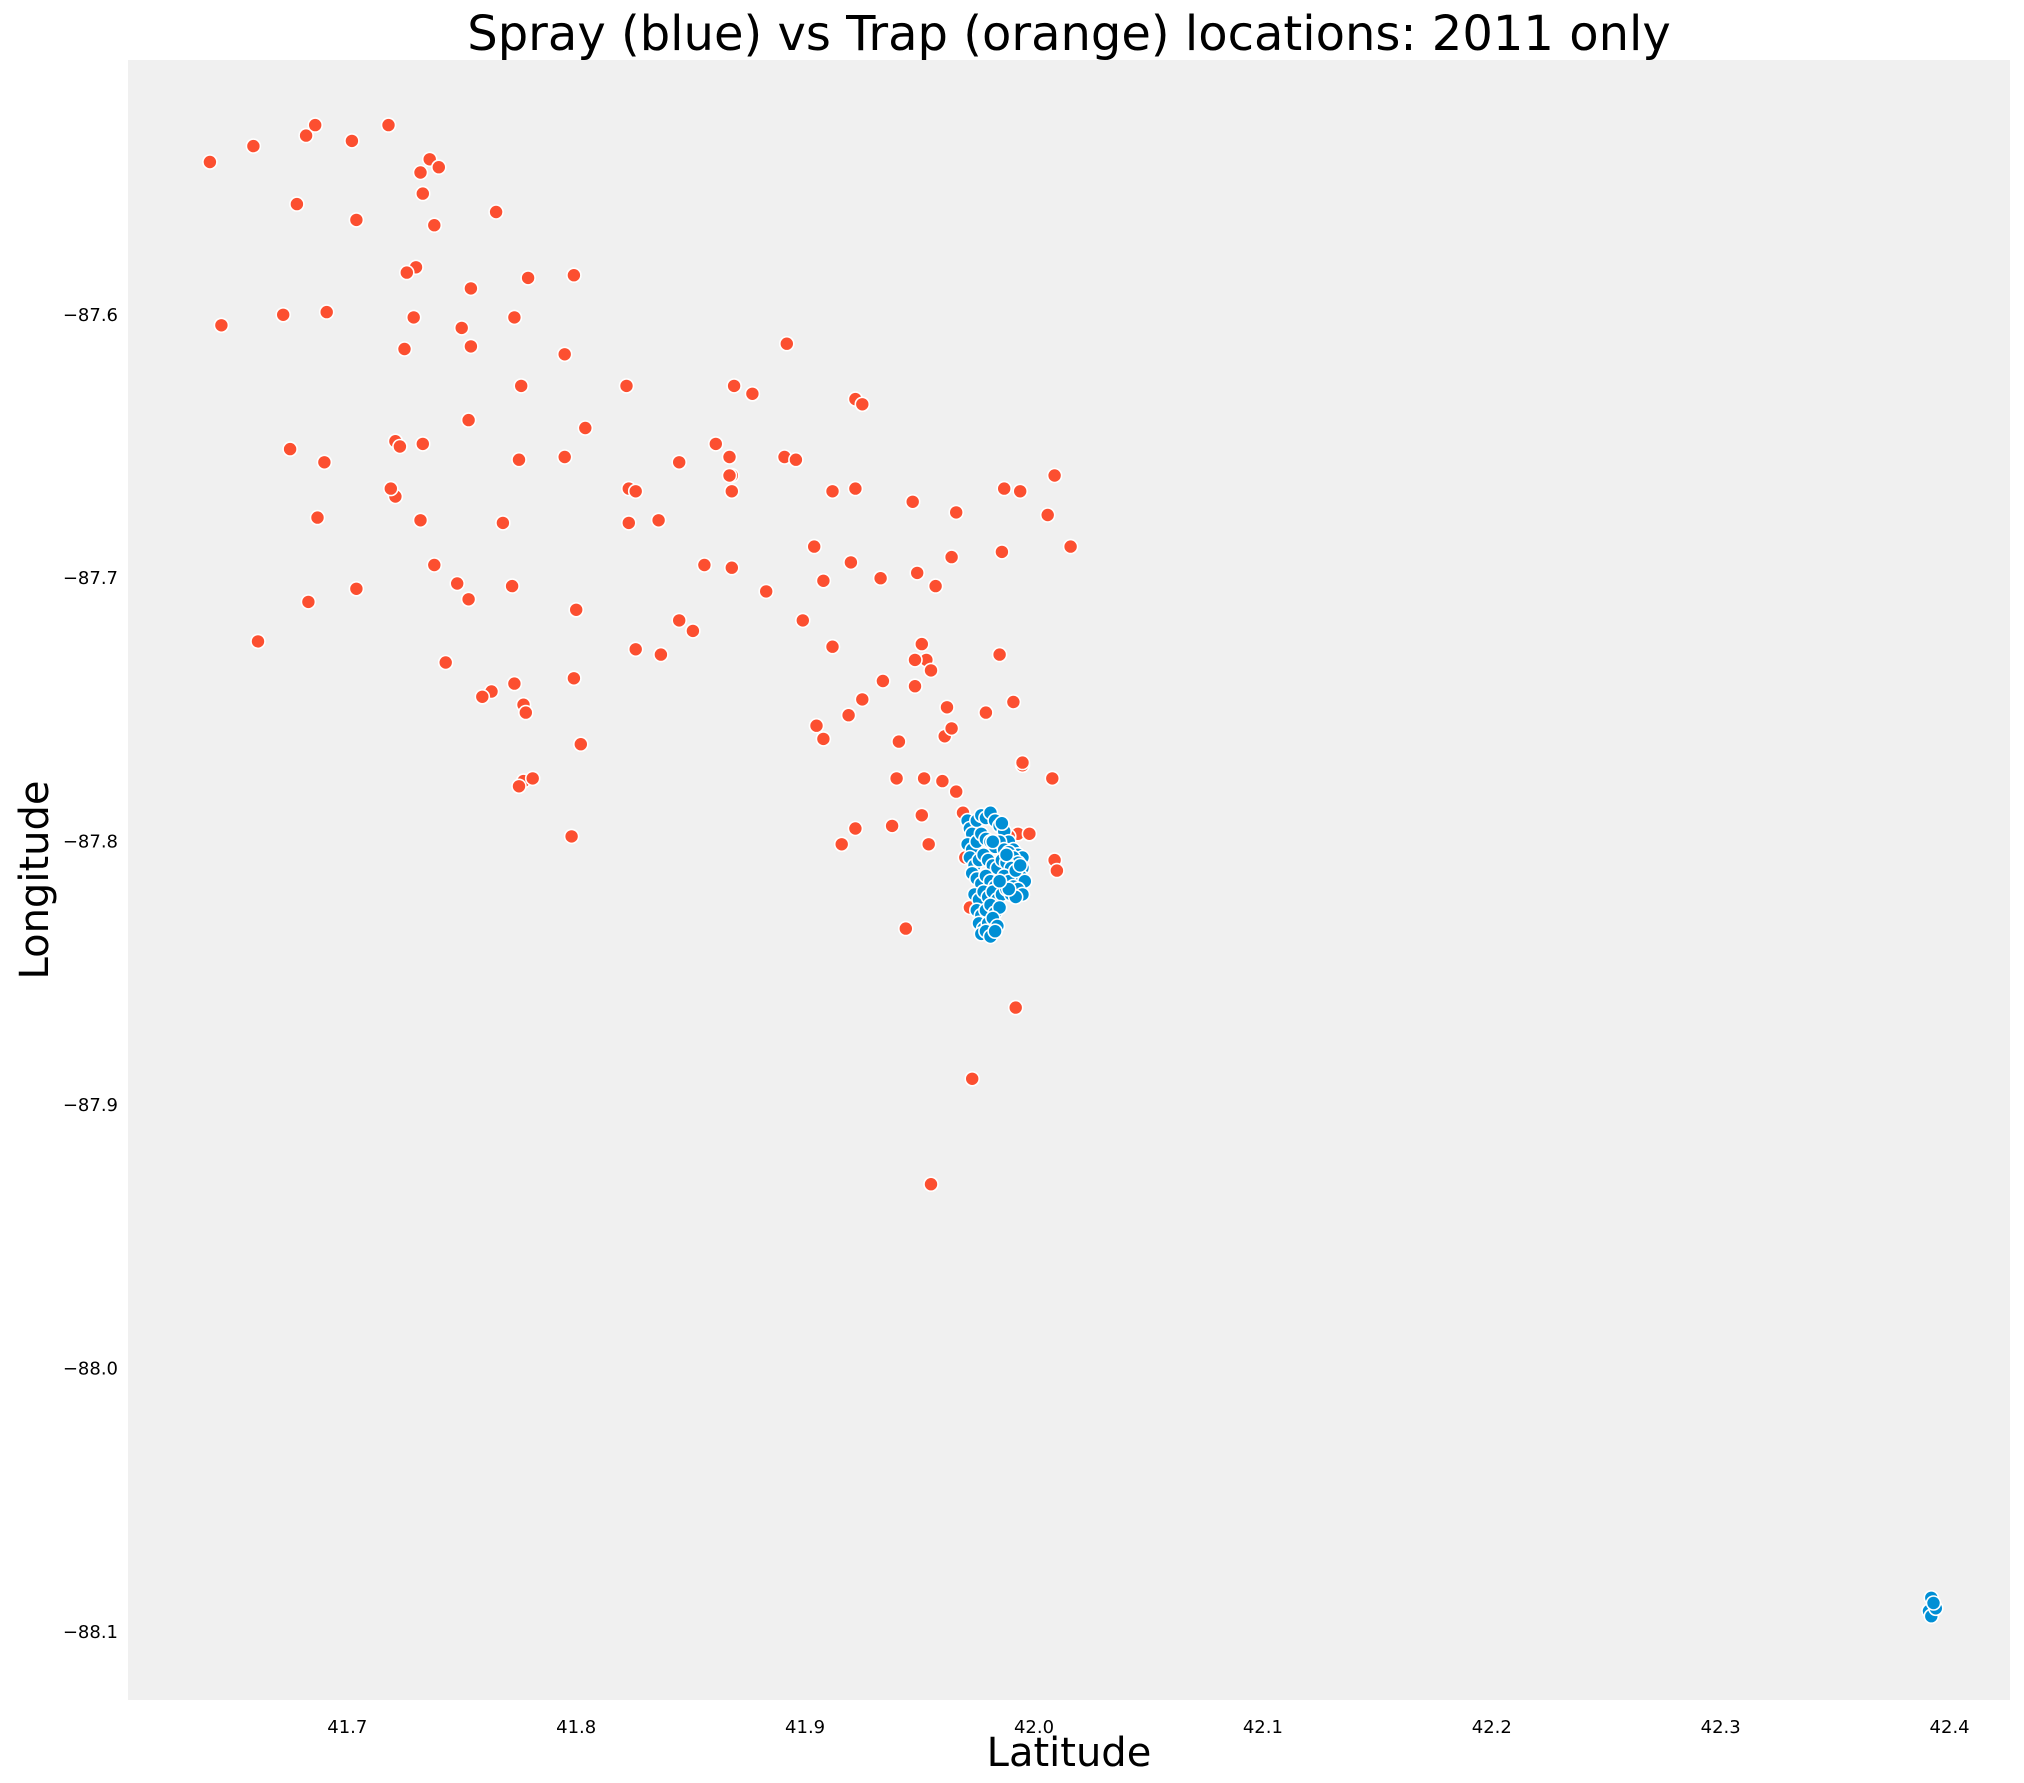  I want to click on x-tick-label: 41.9, so click(805, 1727).